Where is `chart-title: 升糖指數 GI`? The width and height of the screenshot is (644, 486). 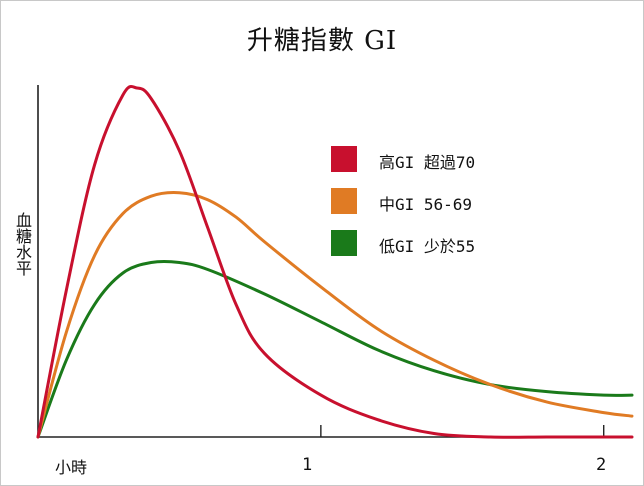 chart-title: 升糖指數 GI is located at coordinates (322, 41).